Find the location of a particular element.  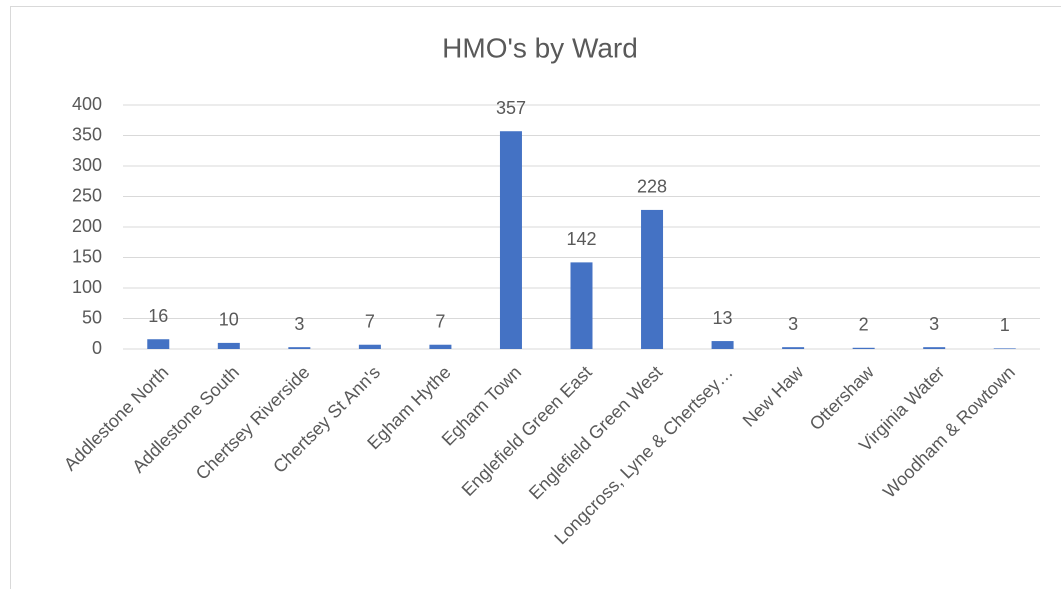

y-tick-label: 150 is located at coordinates (87, 256).